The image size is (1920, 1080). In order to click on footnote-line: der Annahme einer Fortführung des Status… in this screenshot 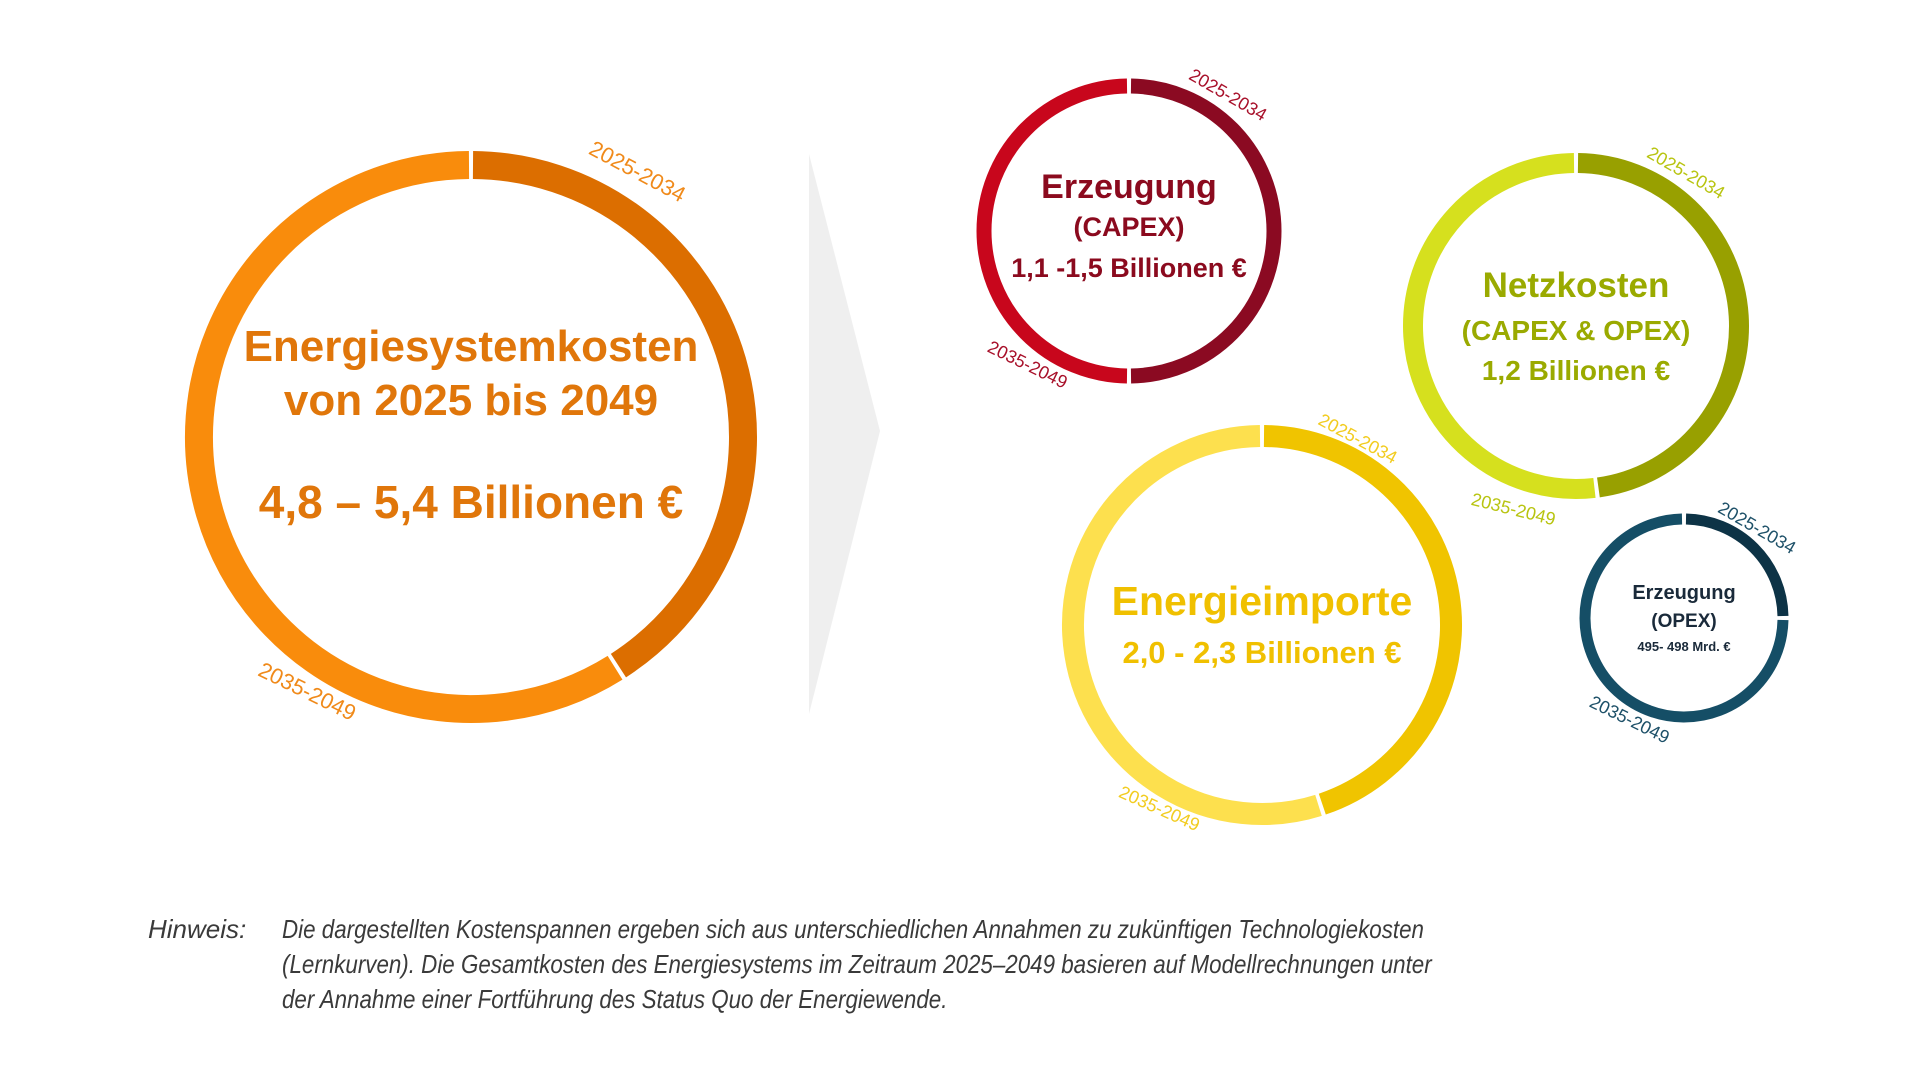, I will do `click(615, 999)`.